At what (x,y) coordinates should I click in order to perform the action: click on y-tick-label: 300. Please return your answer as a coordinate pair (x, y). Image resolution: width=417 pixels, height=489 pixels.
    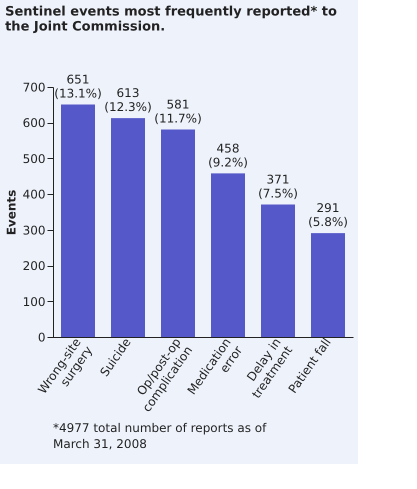
    Looking at the image, I should click on (34, 230).